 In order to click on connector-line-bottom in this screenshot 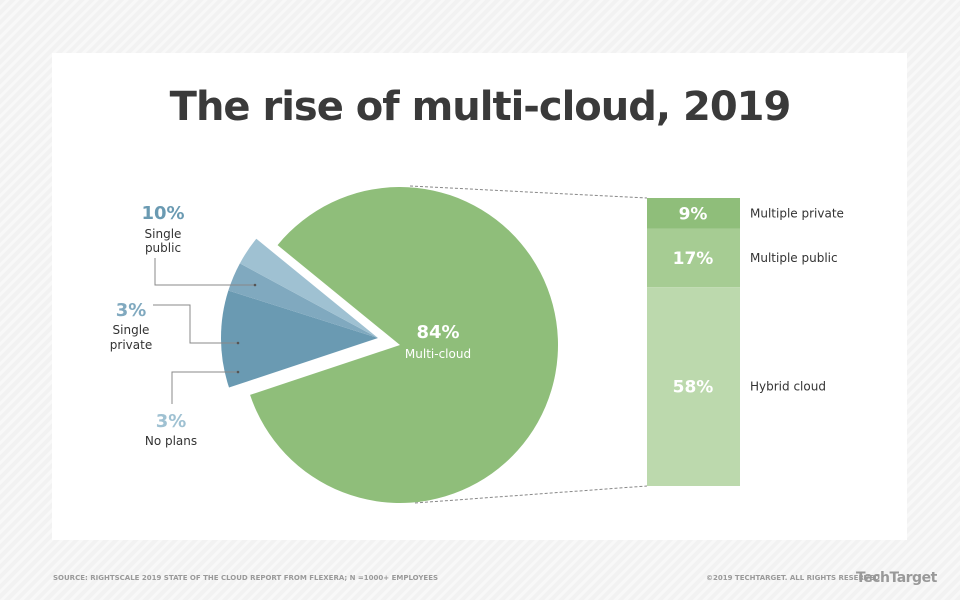, I will do `click(531, 494)`.